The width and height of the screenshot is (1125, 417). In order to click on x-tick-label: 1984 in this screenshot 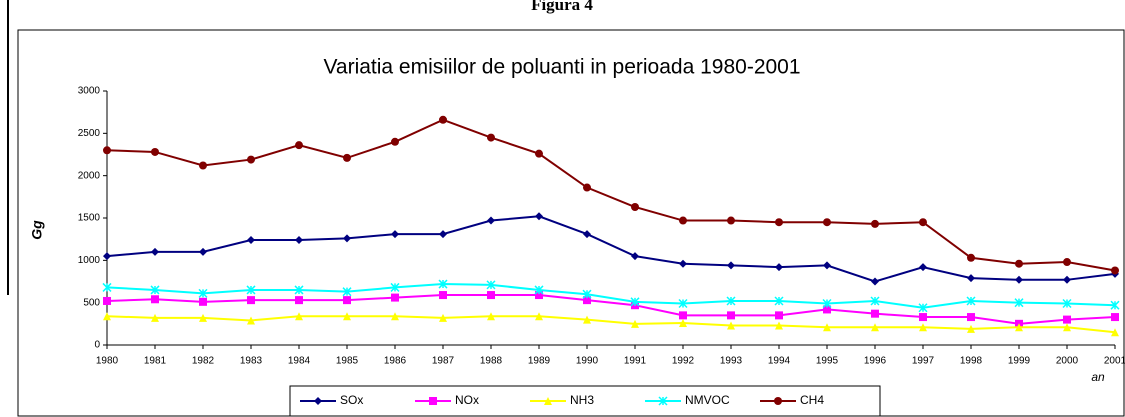, I will do `click(299, 361)`.